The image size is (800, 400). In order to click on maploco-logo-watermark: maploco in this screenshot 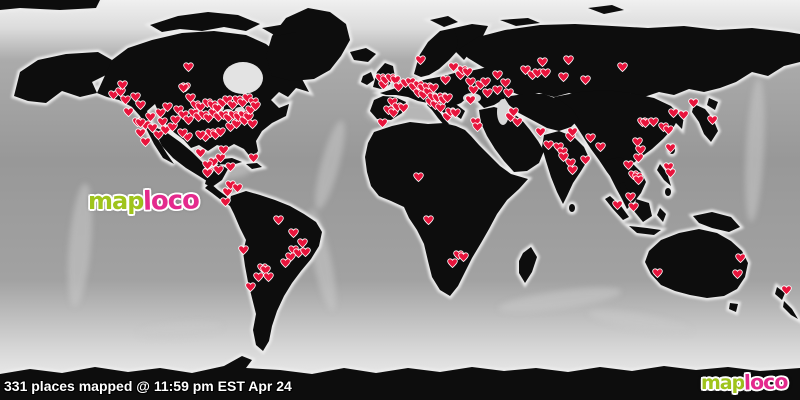, I will do `click(144, 201)`.